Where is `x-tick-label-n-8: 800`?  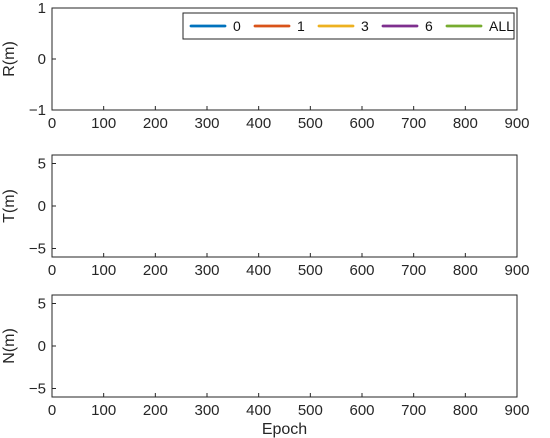
x-tick-label-n-8: 800 is located at coordinates (465, 410).